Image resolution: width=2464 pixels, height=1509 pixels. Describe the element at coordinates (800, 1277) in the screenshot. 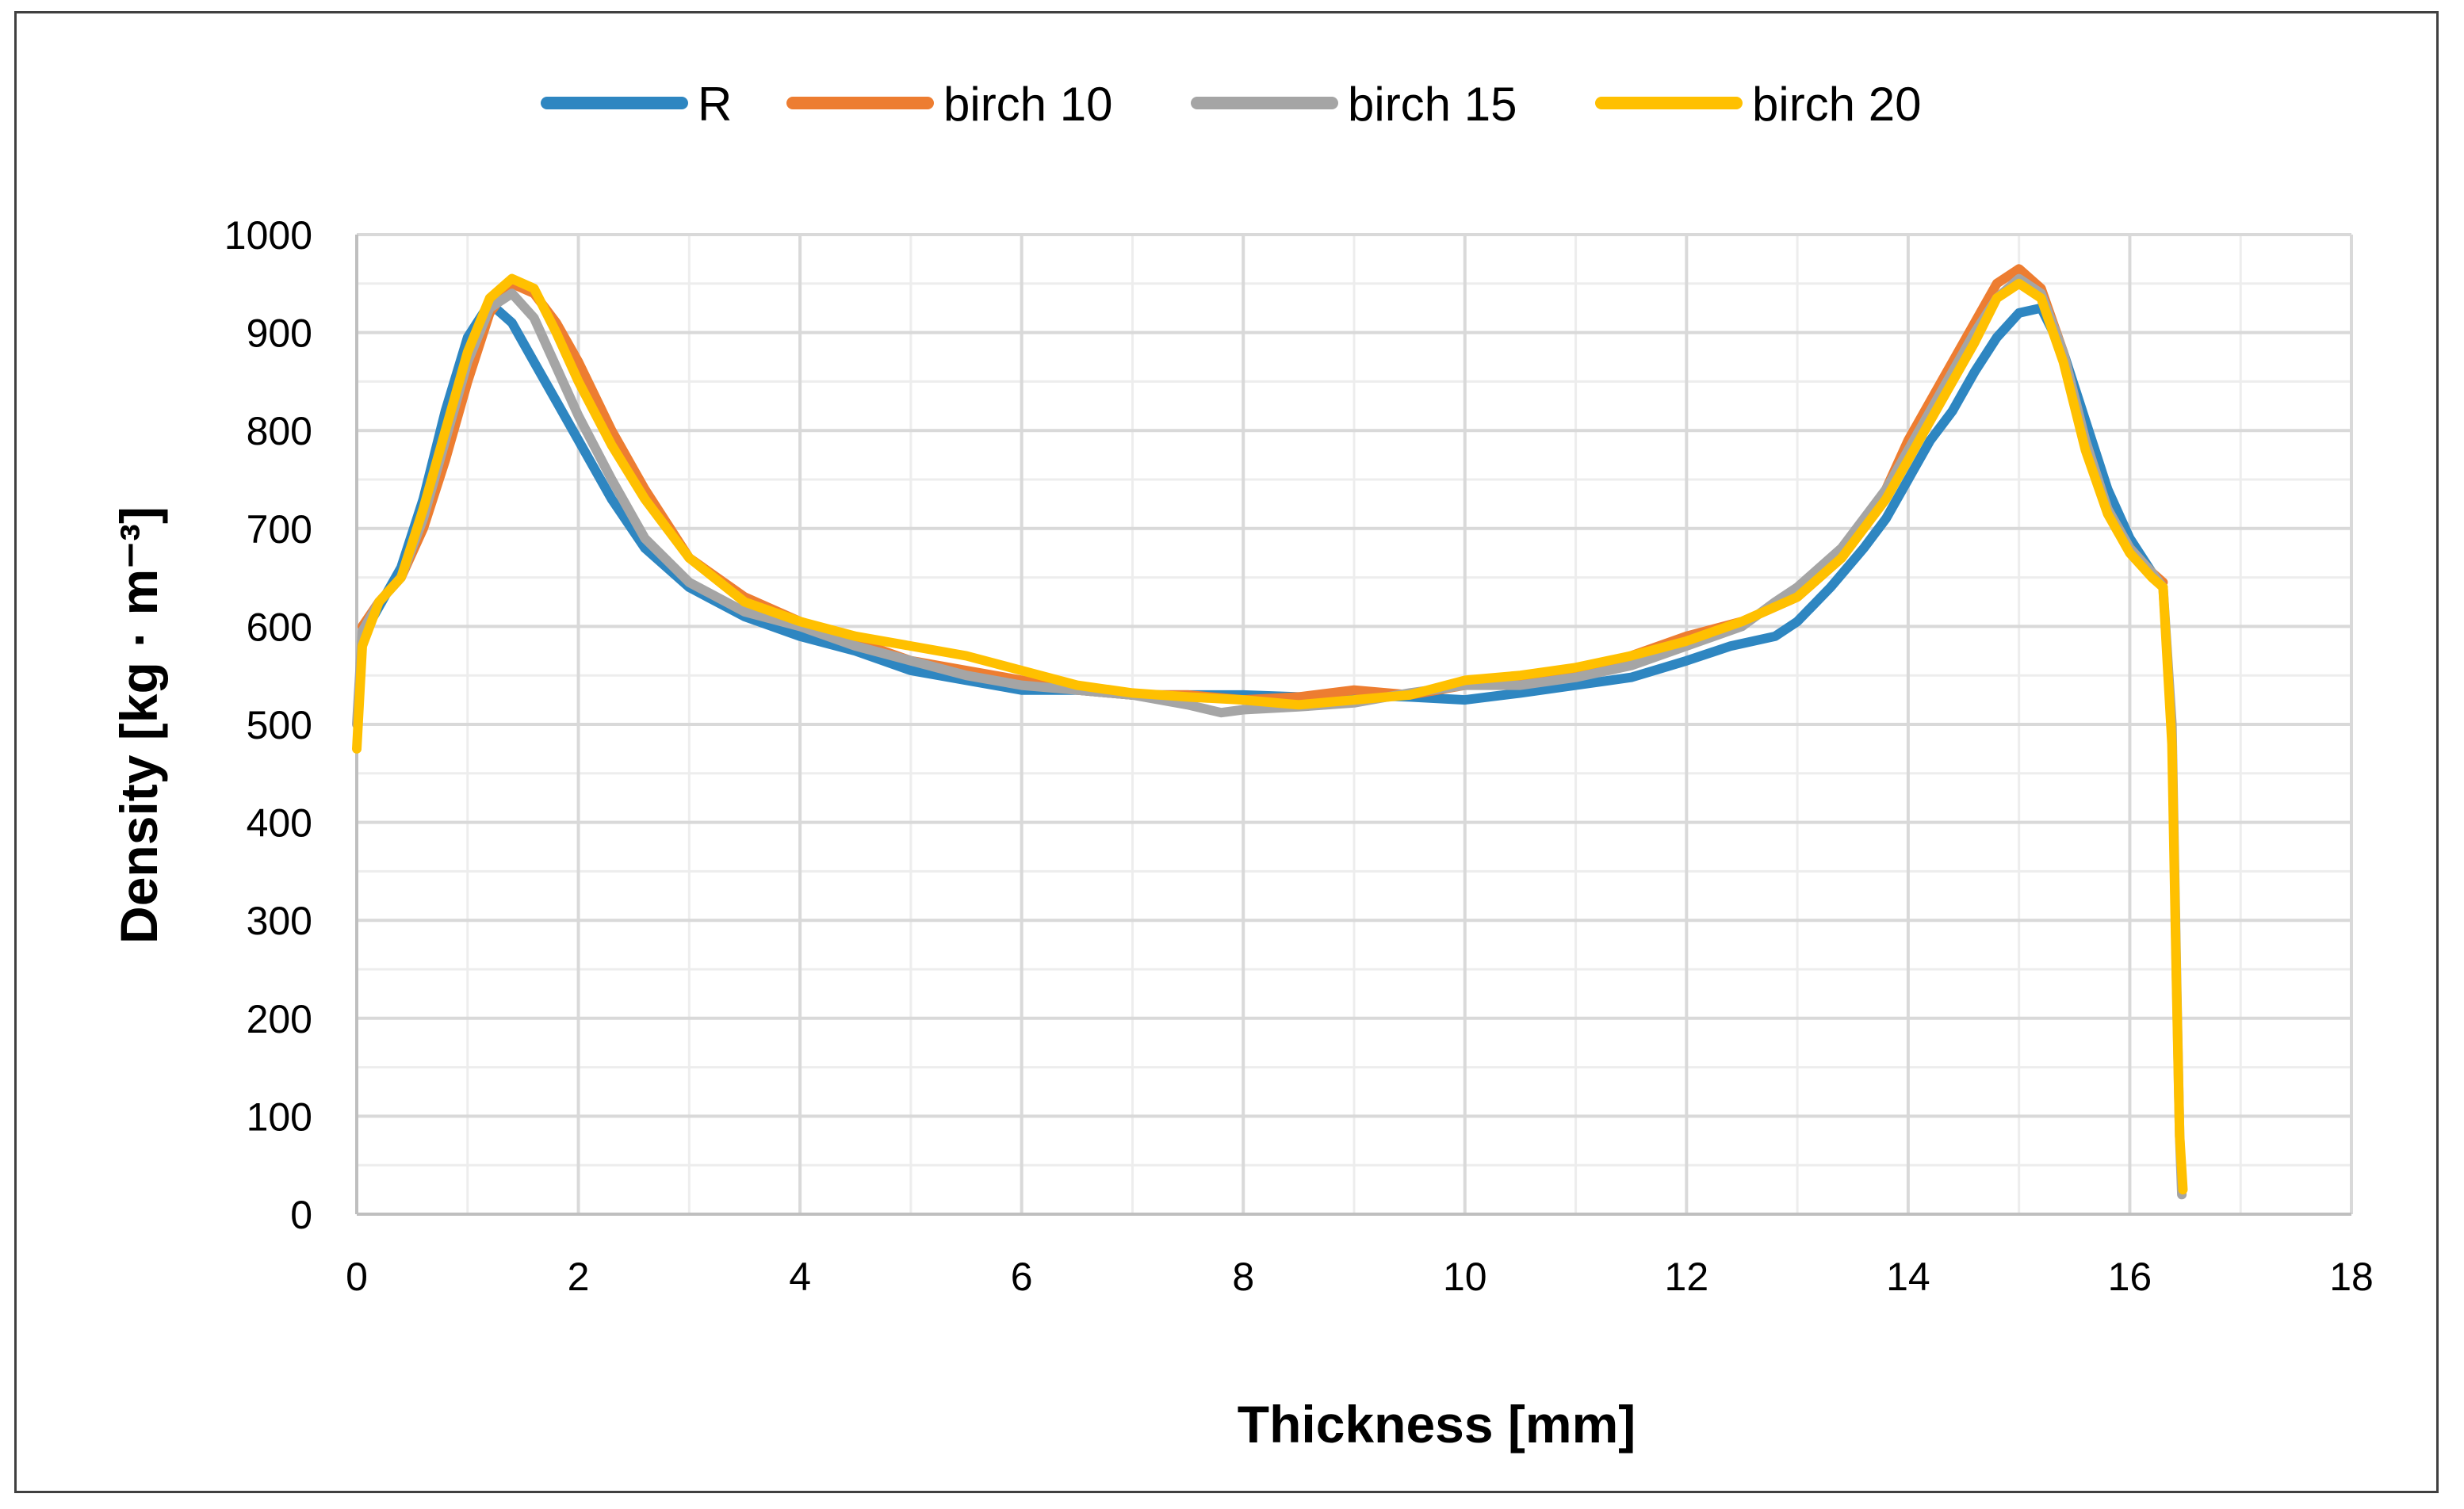

I see `x-tick-label: 4` at that location.